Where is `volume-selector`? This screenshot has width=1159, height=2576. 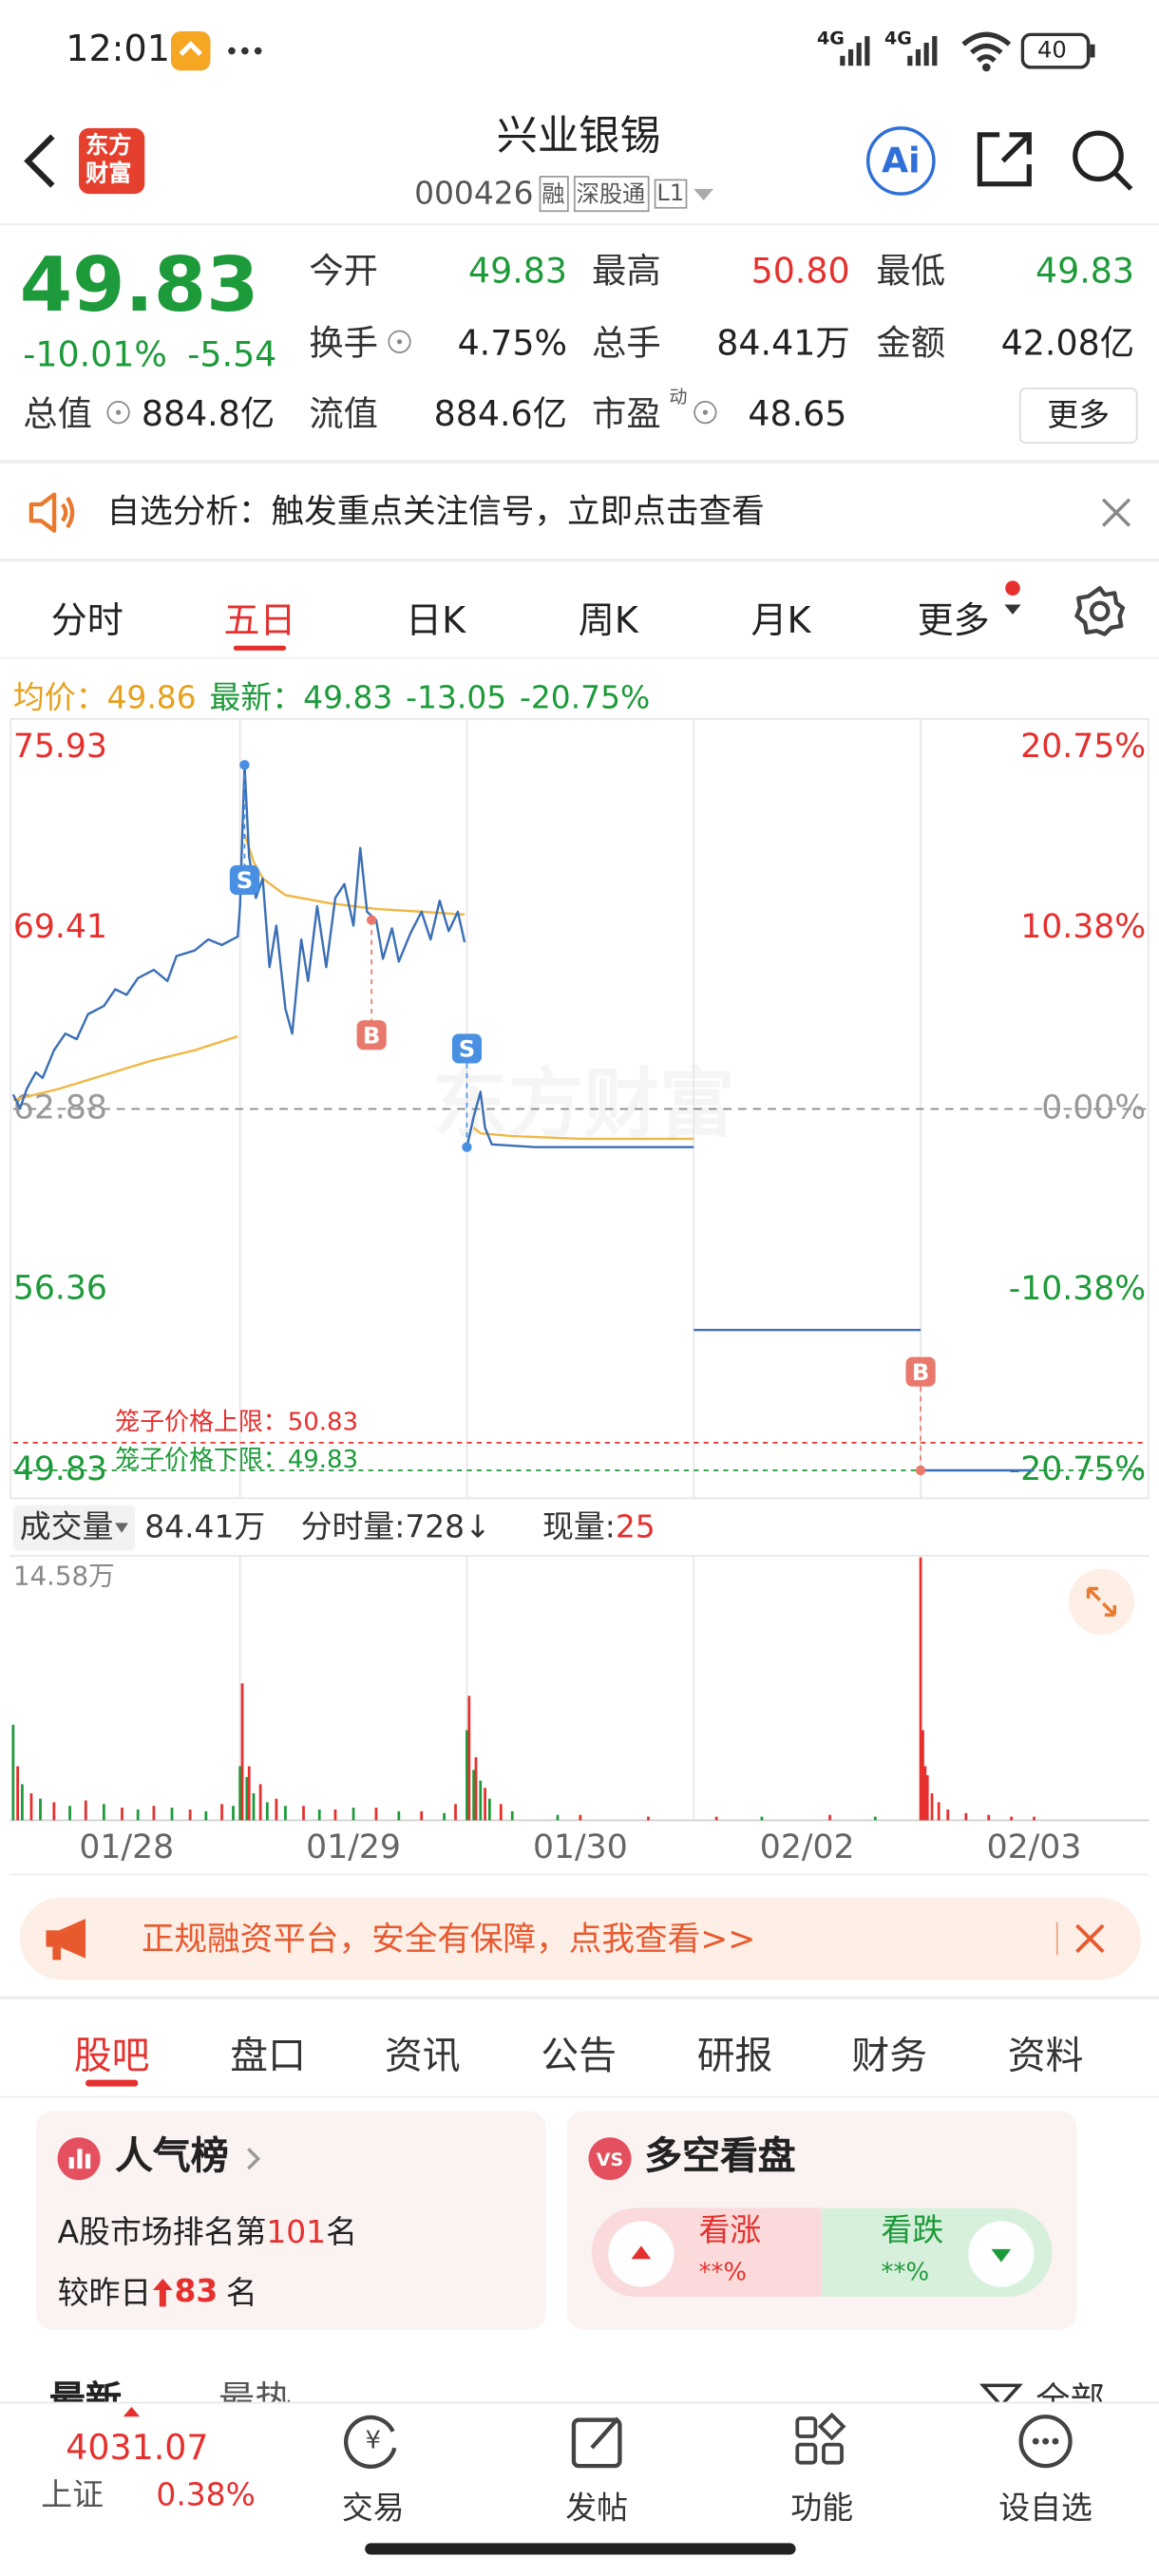 volume-selector is located at coordinates (73, 1528).